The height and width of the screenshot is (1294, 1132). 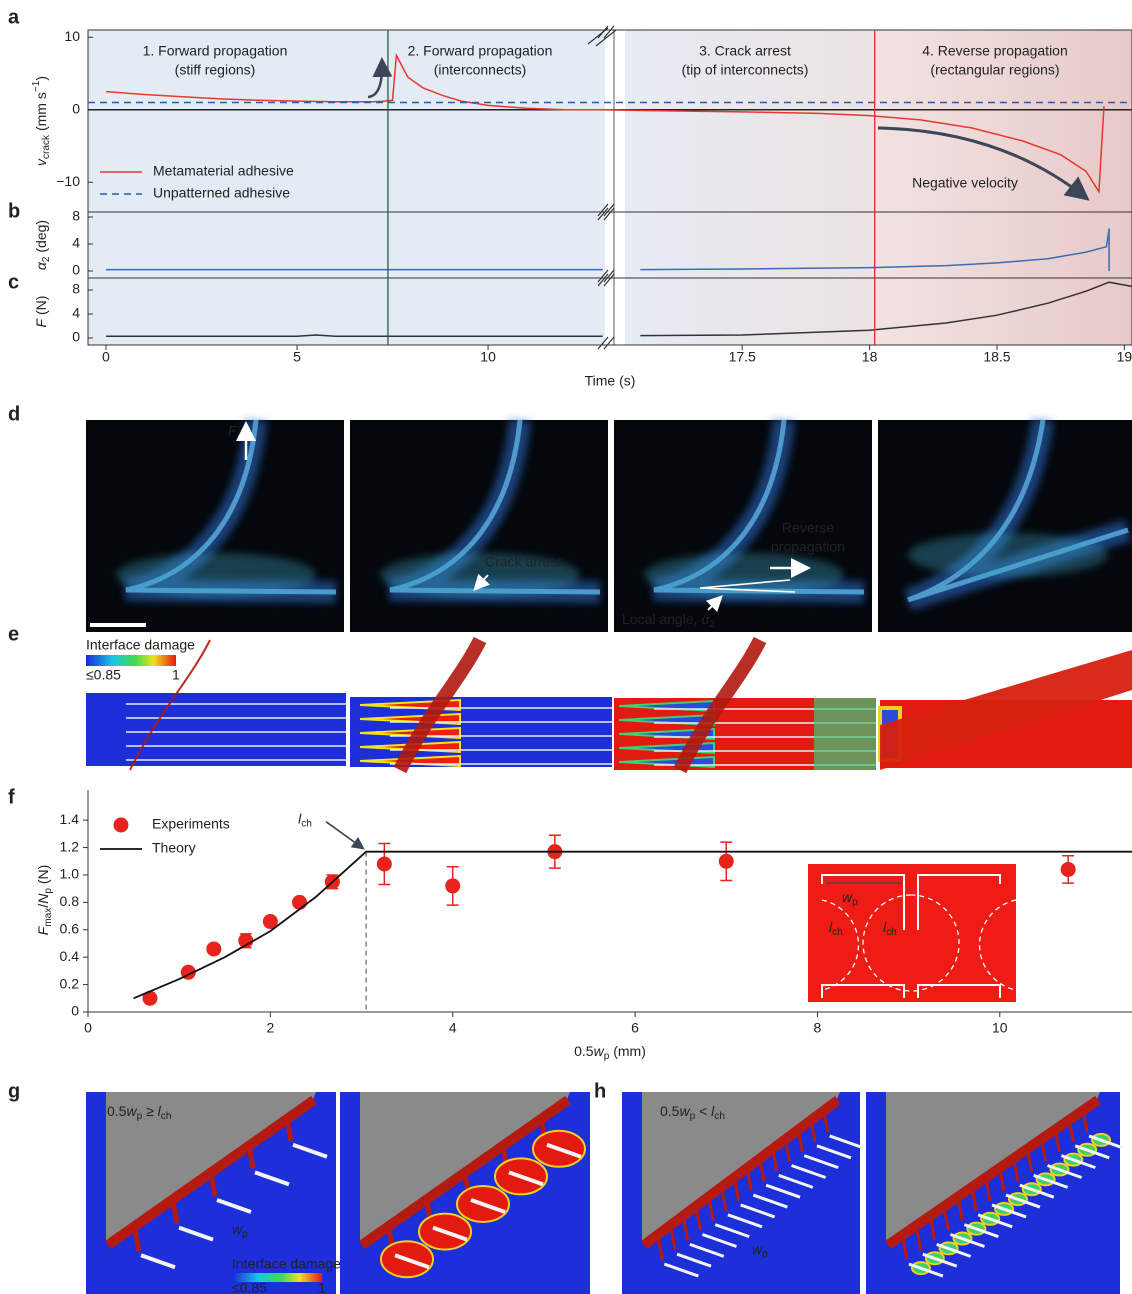 I want to click on inset-slots, so click(x=911, y=936).